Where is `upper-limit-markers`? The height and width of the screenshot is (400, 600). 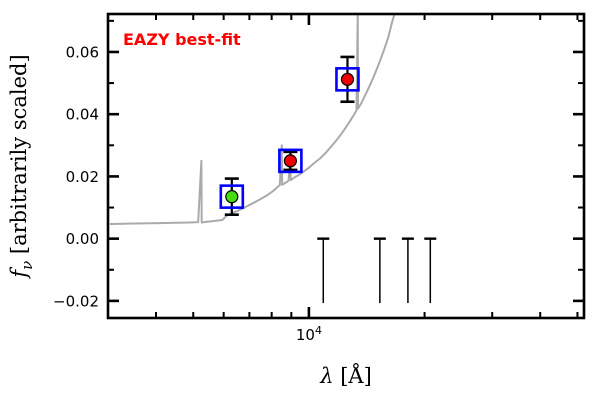 upper-limit-markers is located at coordinates (377, 270).